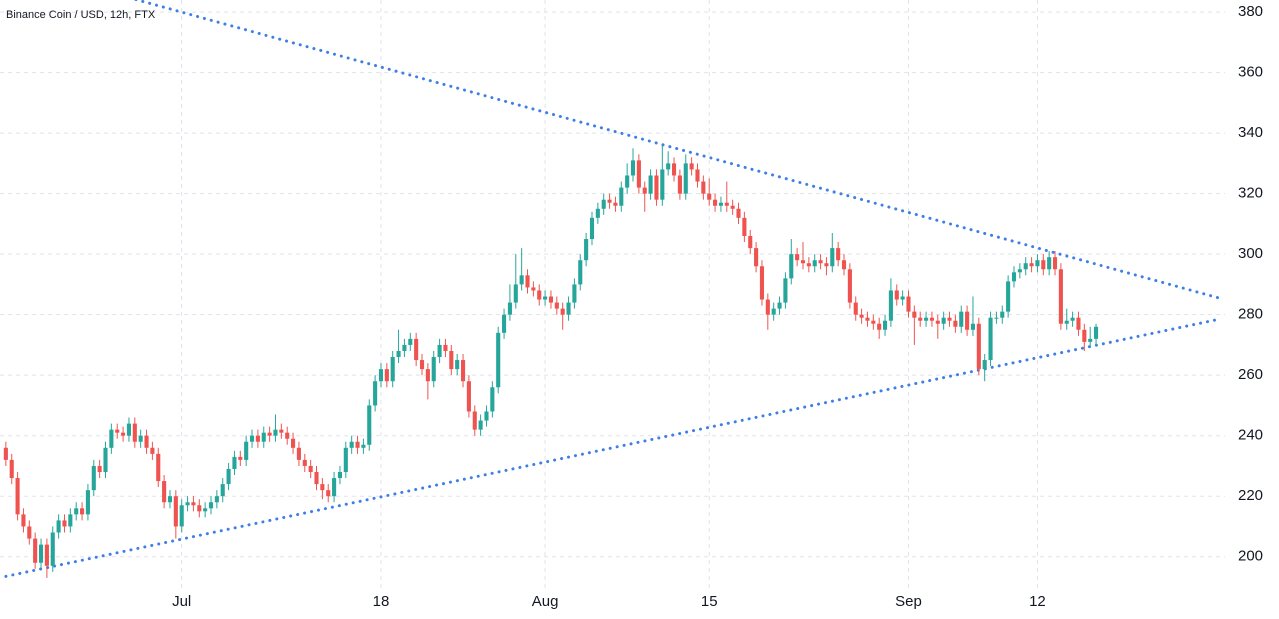 The width and height of the screenshot is (1279, 619). I want to click on chart-title: Binance Coin / USD, 12h, FTX, so click(81, 15).